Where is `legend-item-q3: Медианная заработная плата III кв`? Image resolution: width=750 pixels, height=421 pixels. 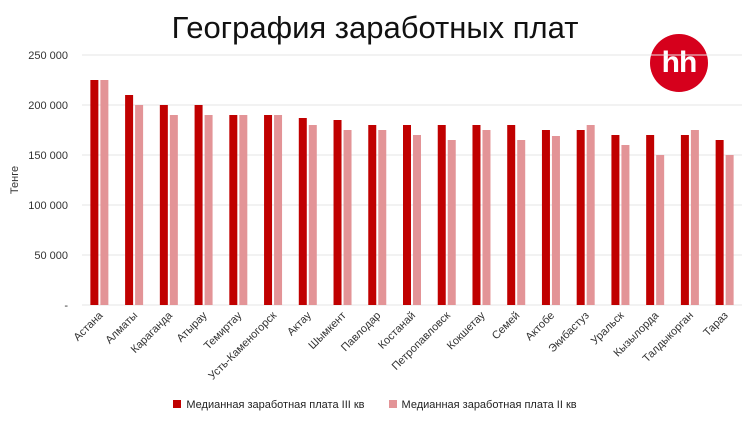 legend-item-q3: Медианная заработная плата III кв is located at coordinates (269, 405).